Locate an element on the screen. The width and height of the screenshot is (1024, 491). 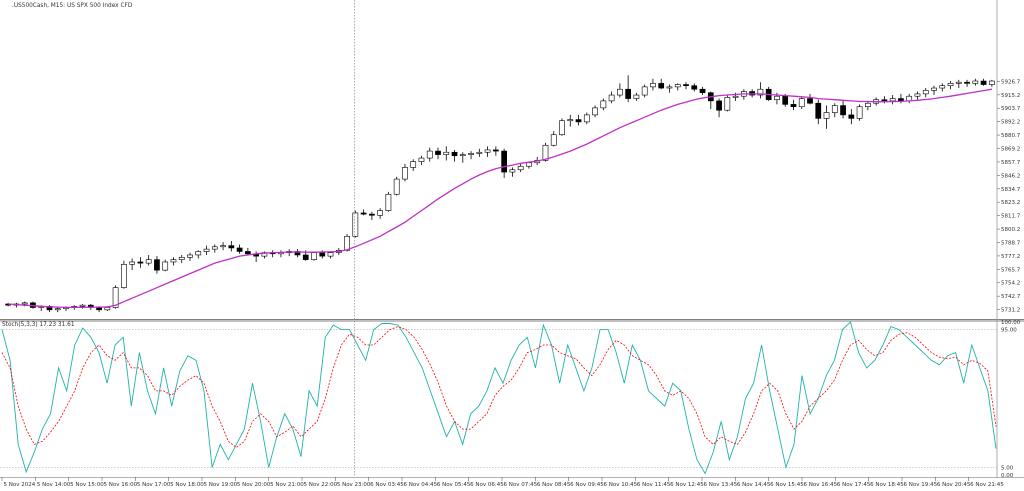
stoch-tick-label: 5.00 is located at coordinates (1007, 468).